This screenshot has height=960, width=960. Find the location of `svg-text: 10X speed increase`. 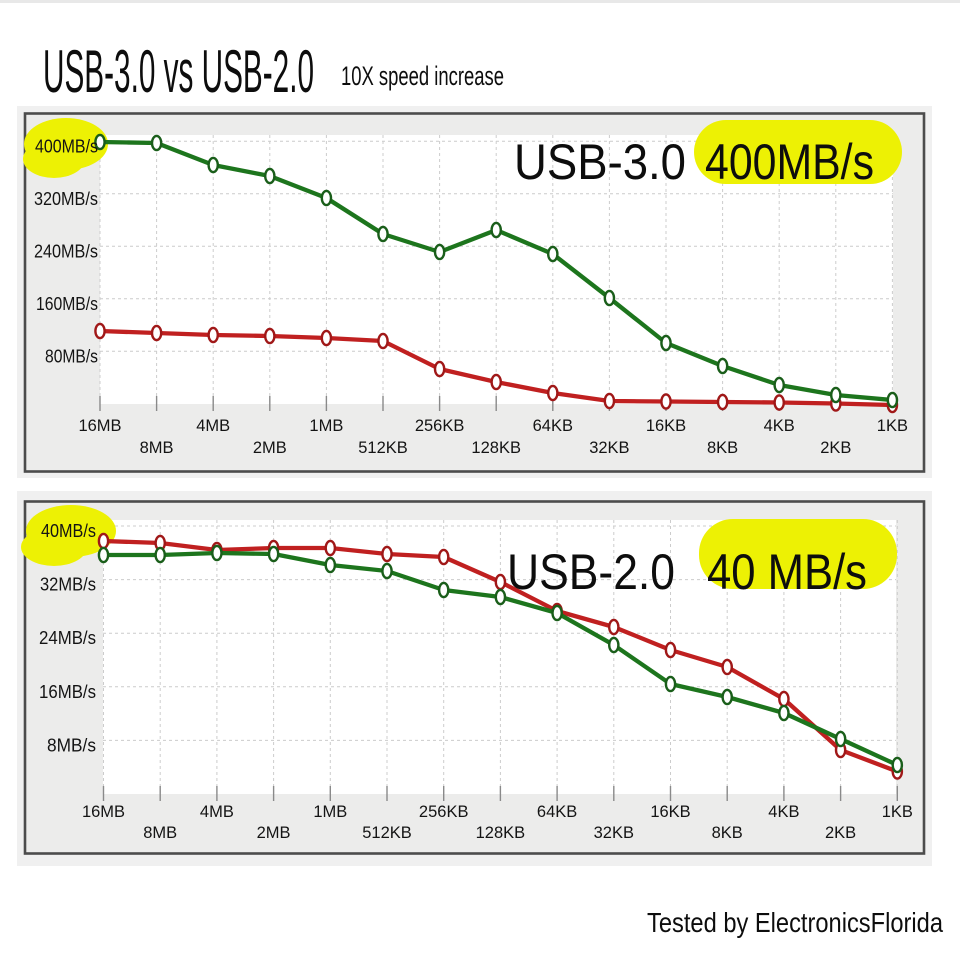

svg-text: 10X speed increase is located at coordinates (422, 76).